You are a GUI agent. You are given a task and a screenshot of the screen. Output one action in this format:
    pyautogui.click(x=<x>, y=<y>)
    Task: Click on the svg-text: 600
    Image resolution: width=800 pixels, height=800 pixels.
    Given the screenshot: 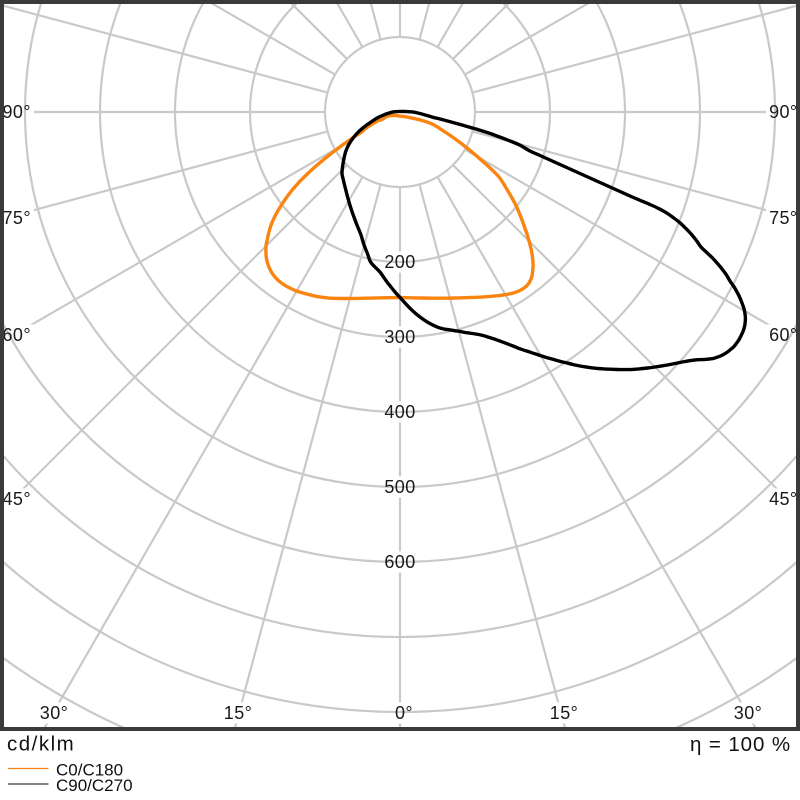 What is the action you would take?
    pyautogui.click(x=399, y=562)
    